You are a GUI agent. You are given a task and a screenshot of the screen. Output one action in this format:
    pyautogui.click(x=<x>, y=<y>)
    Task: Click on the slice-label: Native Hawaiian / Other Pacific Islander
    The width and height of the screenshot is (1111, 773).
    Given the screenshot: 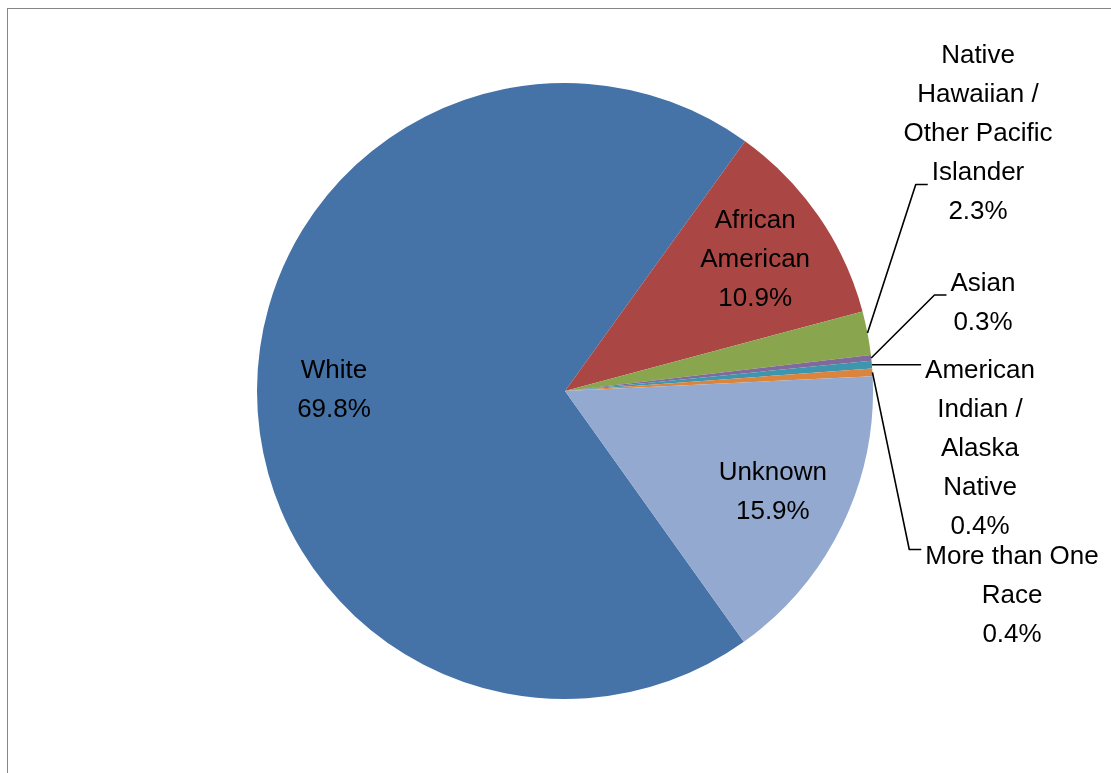 What is the action you would take?
    pyautogui.click(x=978, y=113)
    